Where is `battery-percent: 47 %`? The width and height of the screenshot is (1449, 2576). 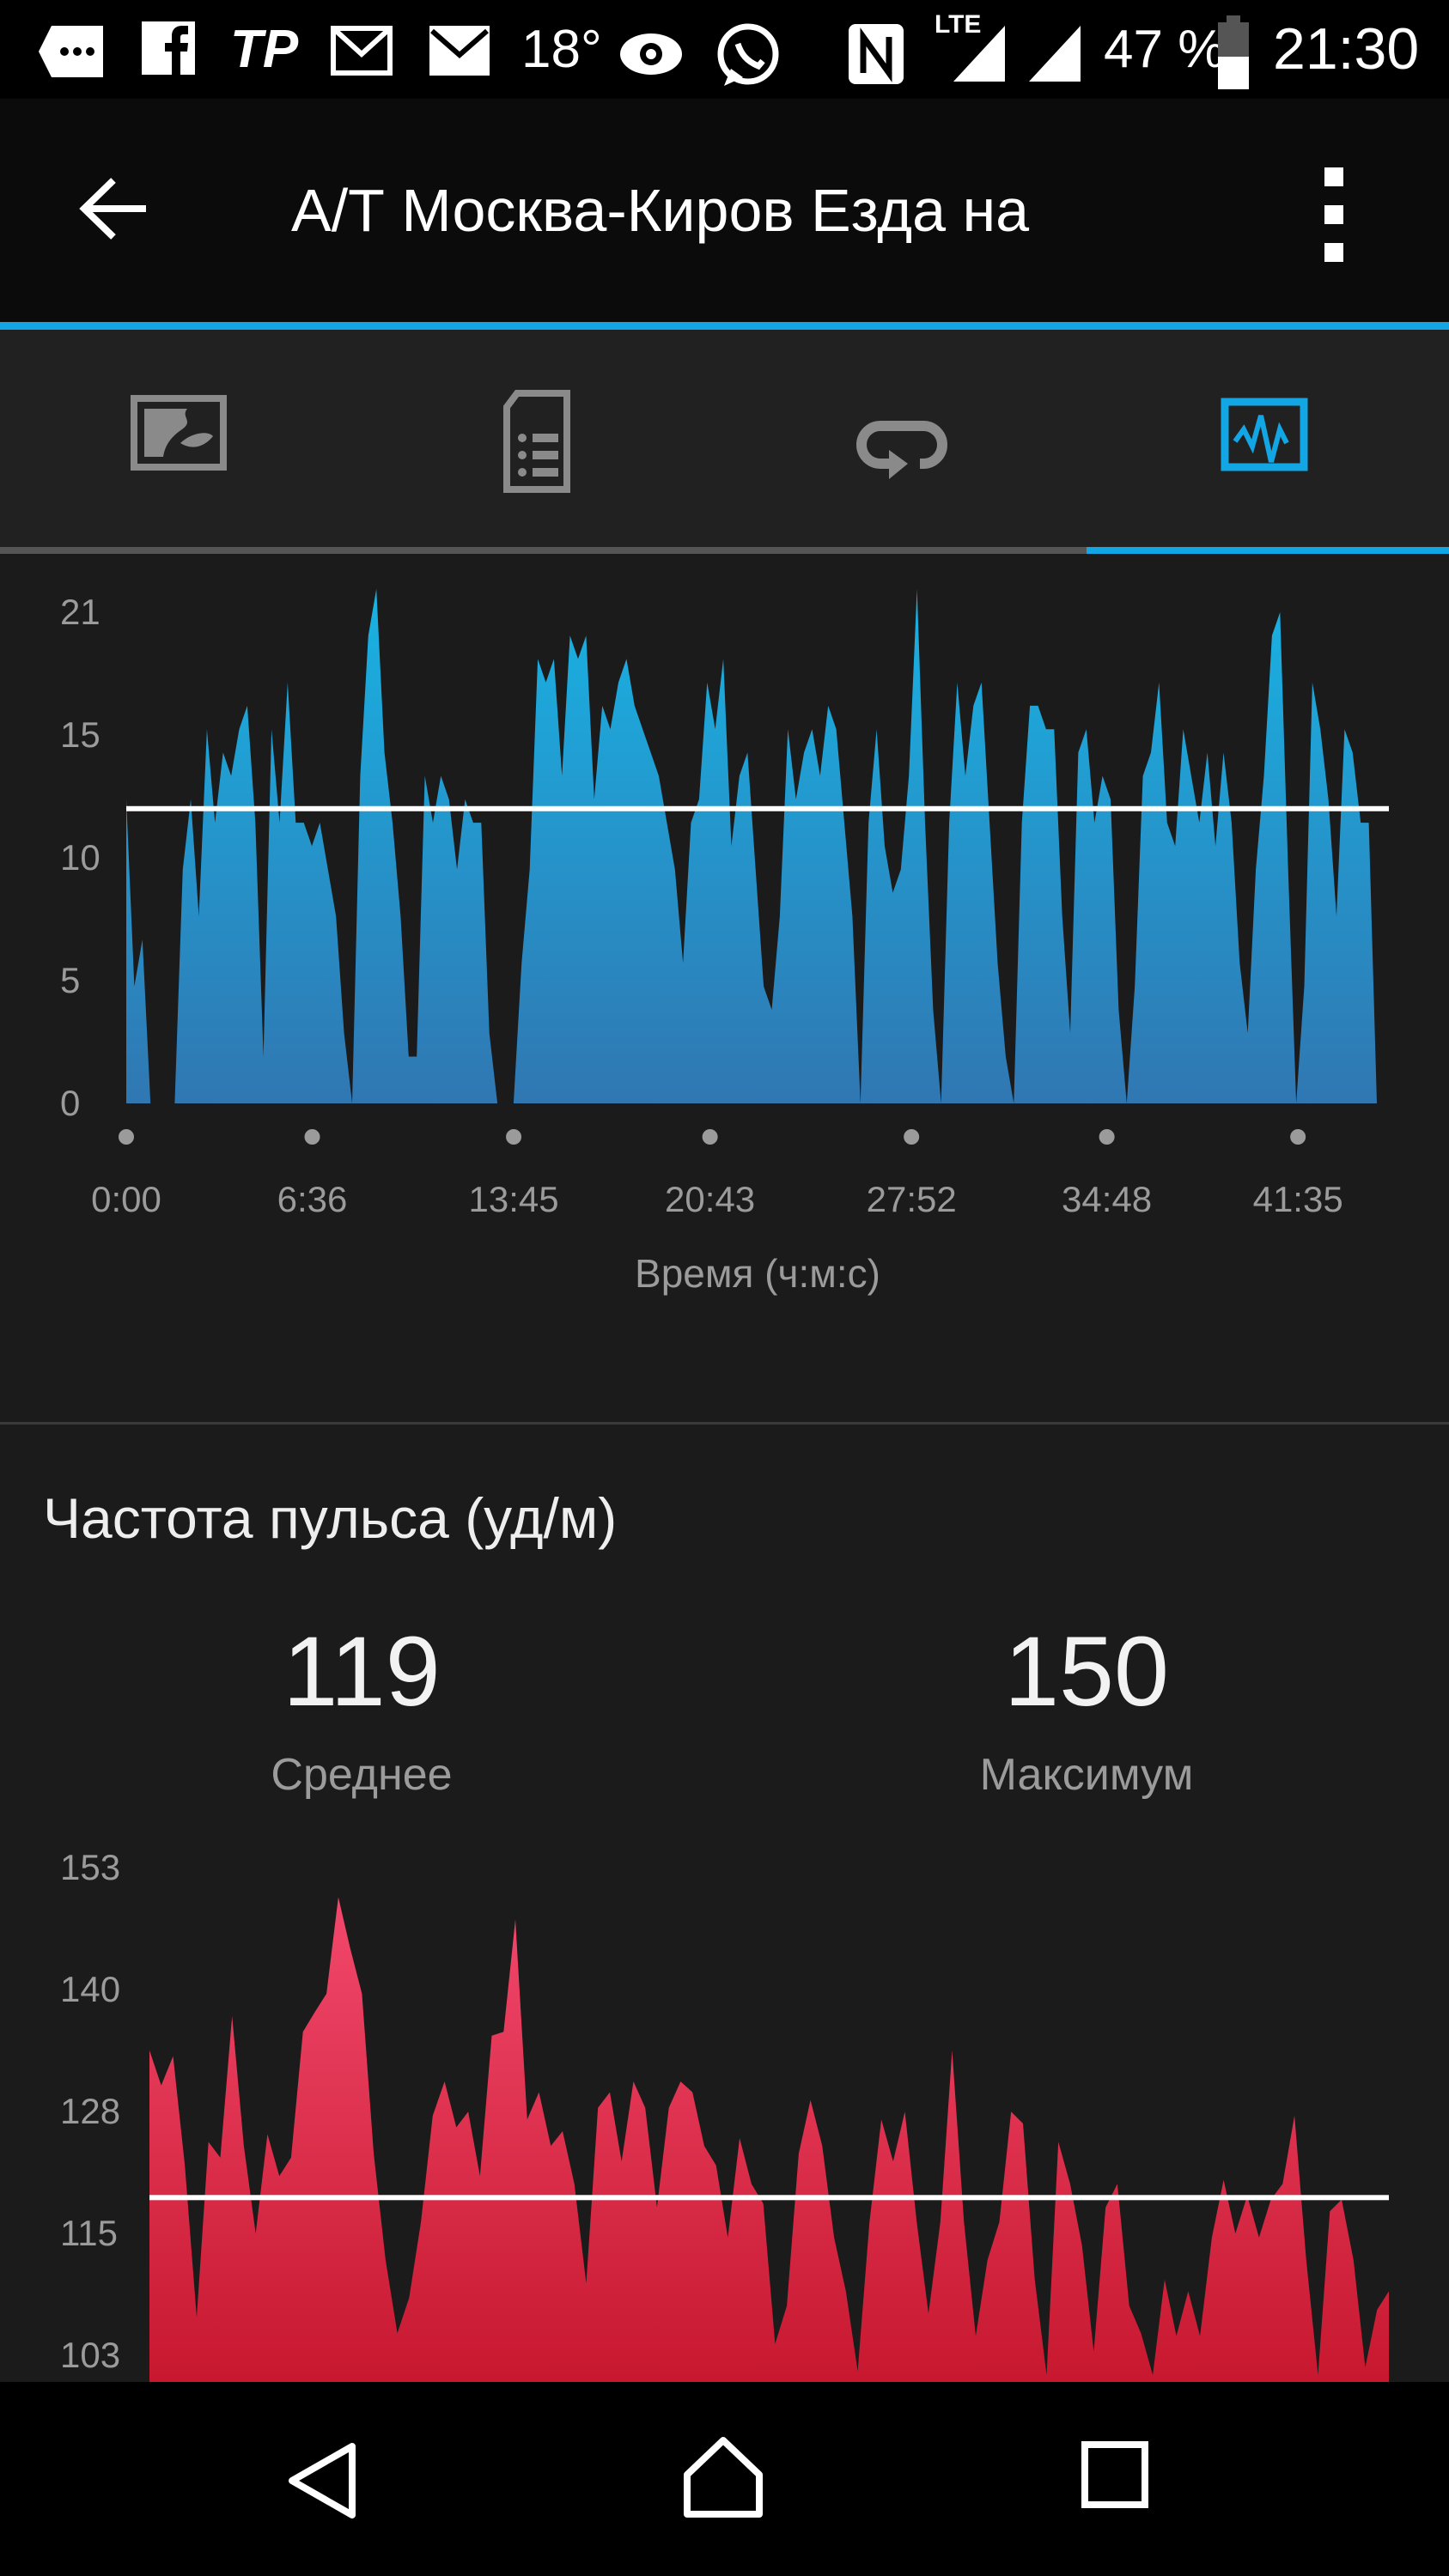 battery-percent: 47 % is located at coordinates (1165, 49).